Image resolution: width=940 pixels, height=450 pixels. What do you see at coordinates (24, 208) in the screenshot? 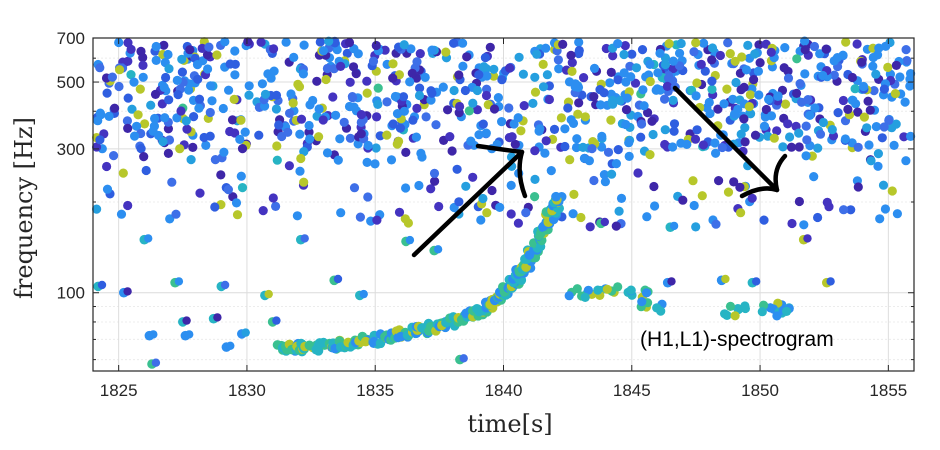
I see `y-axis-title: frequency [Hz]` at bounding box center [24, 208].